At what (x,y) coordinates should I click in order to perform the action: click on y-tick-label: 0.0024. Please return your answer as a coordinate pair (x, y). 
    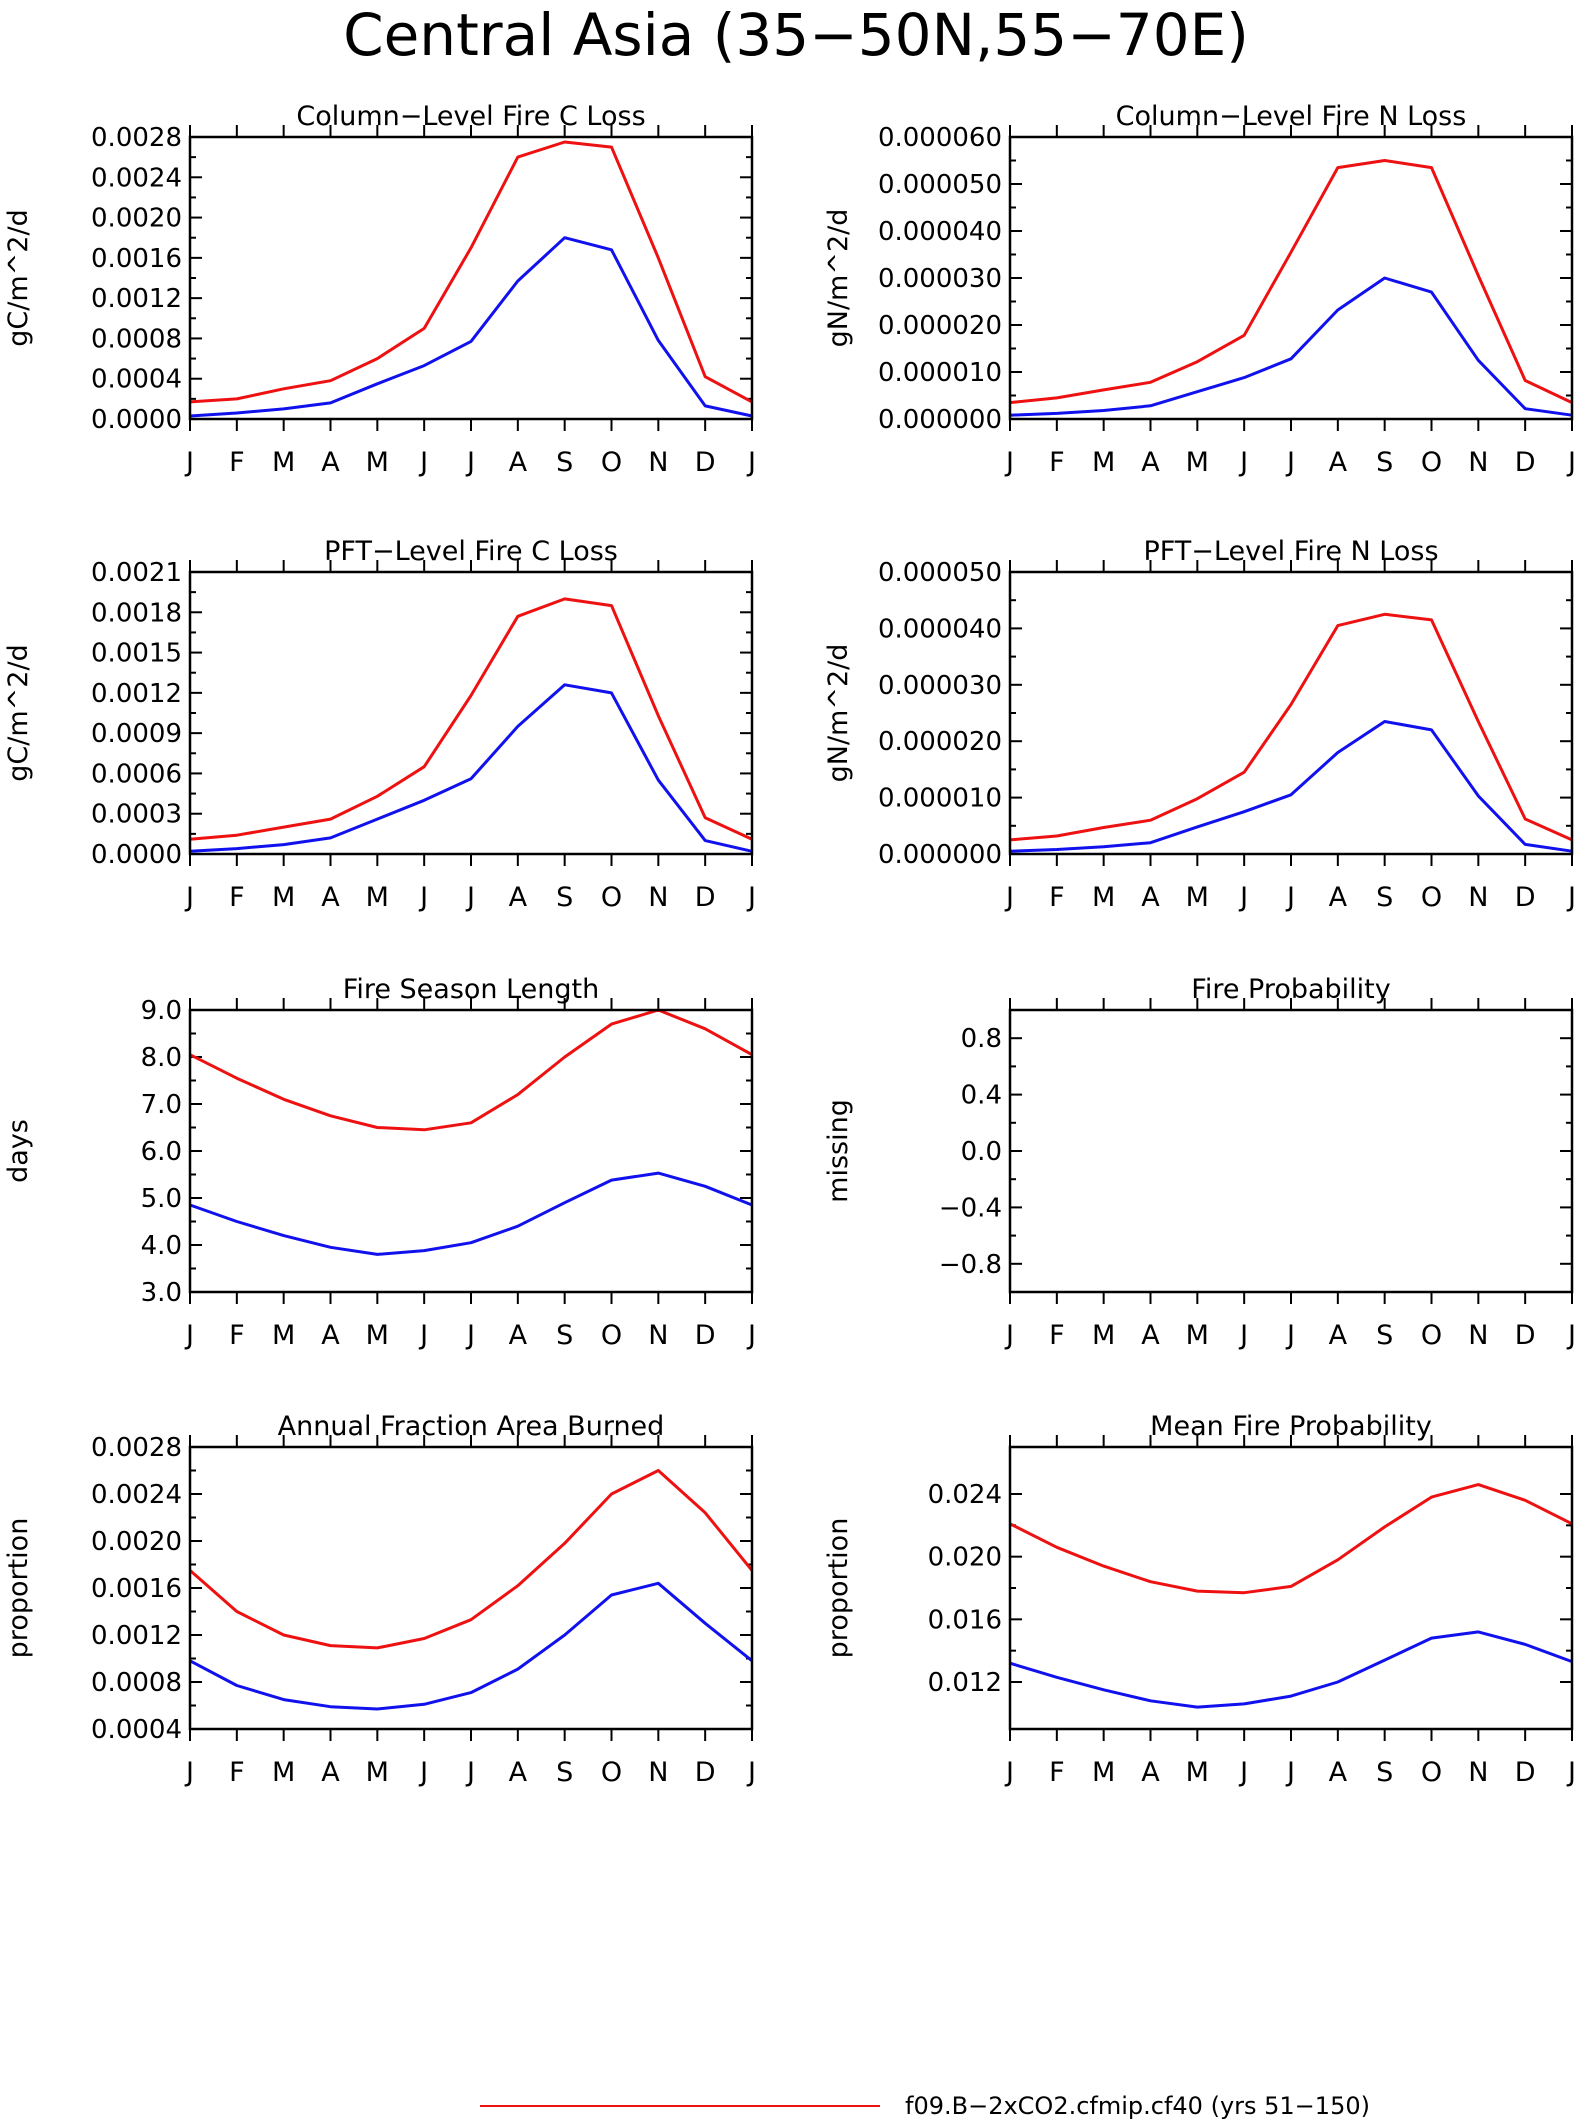
    Looking at the image, I should click on (136, 1495).